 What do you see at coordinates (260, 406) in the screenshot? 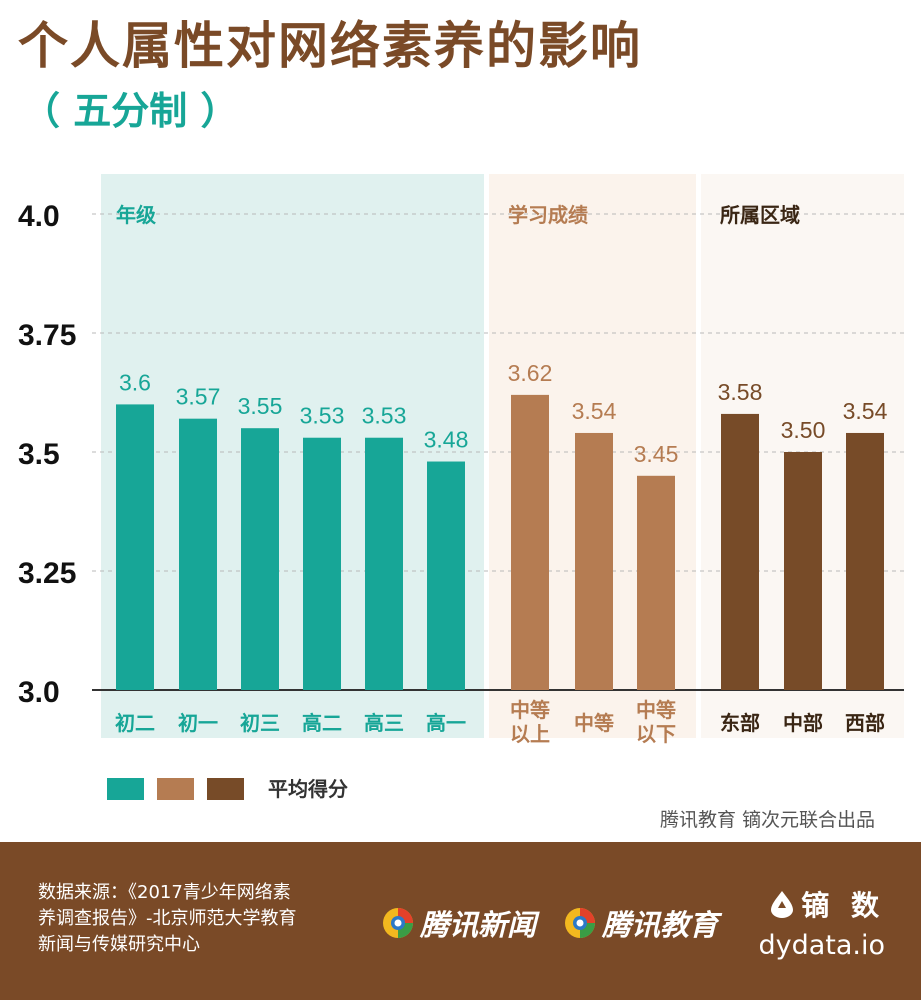
I see `data-label: 3.55` at bounding box center [260, 406].